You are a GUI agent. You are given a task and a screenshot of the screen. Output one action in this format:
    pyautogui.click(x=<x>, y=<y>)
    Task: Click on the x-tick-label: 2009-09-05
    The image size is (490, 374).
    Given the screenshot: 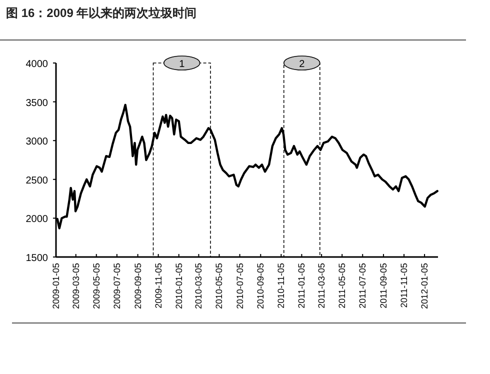 What is the action you would take?
    pyautogui.click(x=137, y=286)
    